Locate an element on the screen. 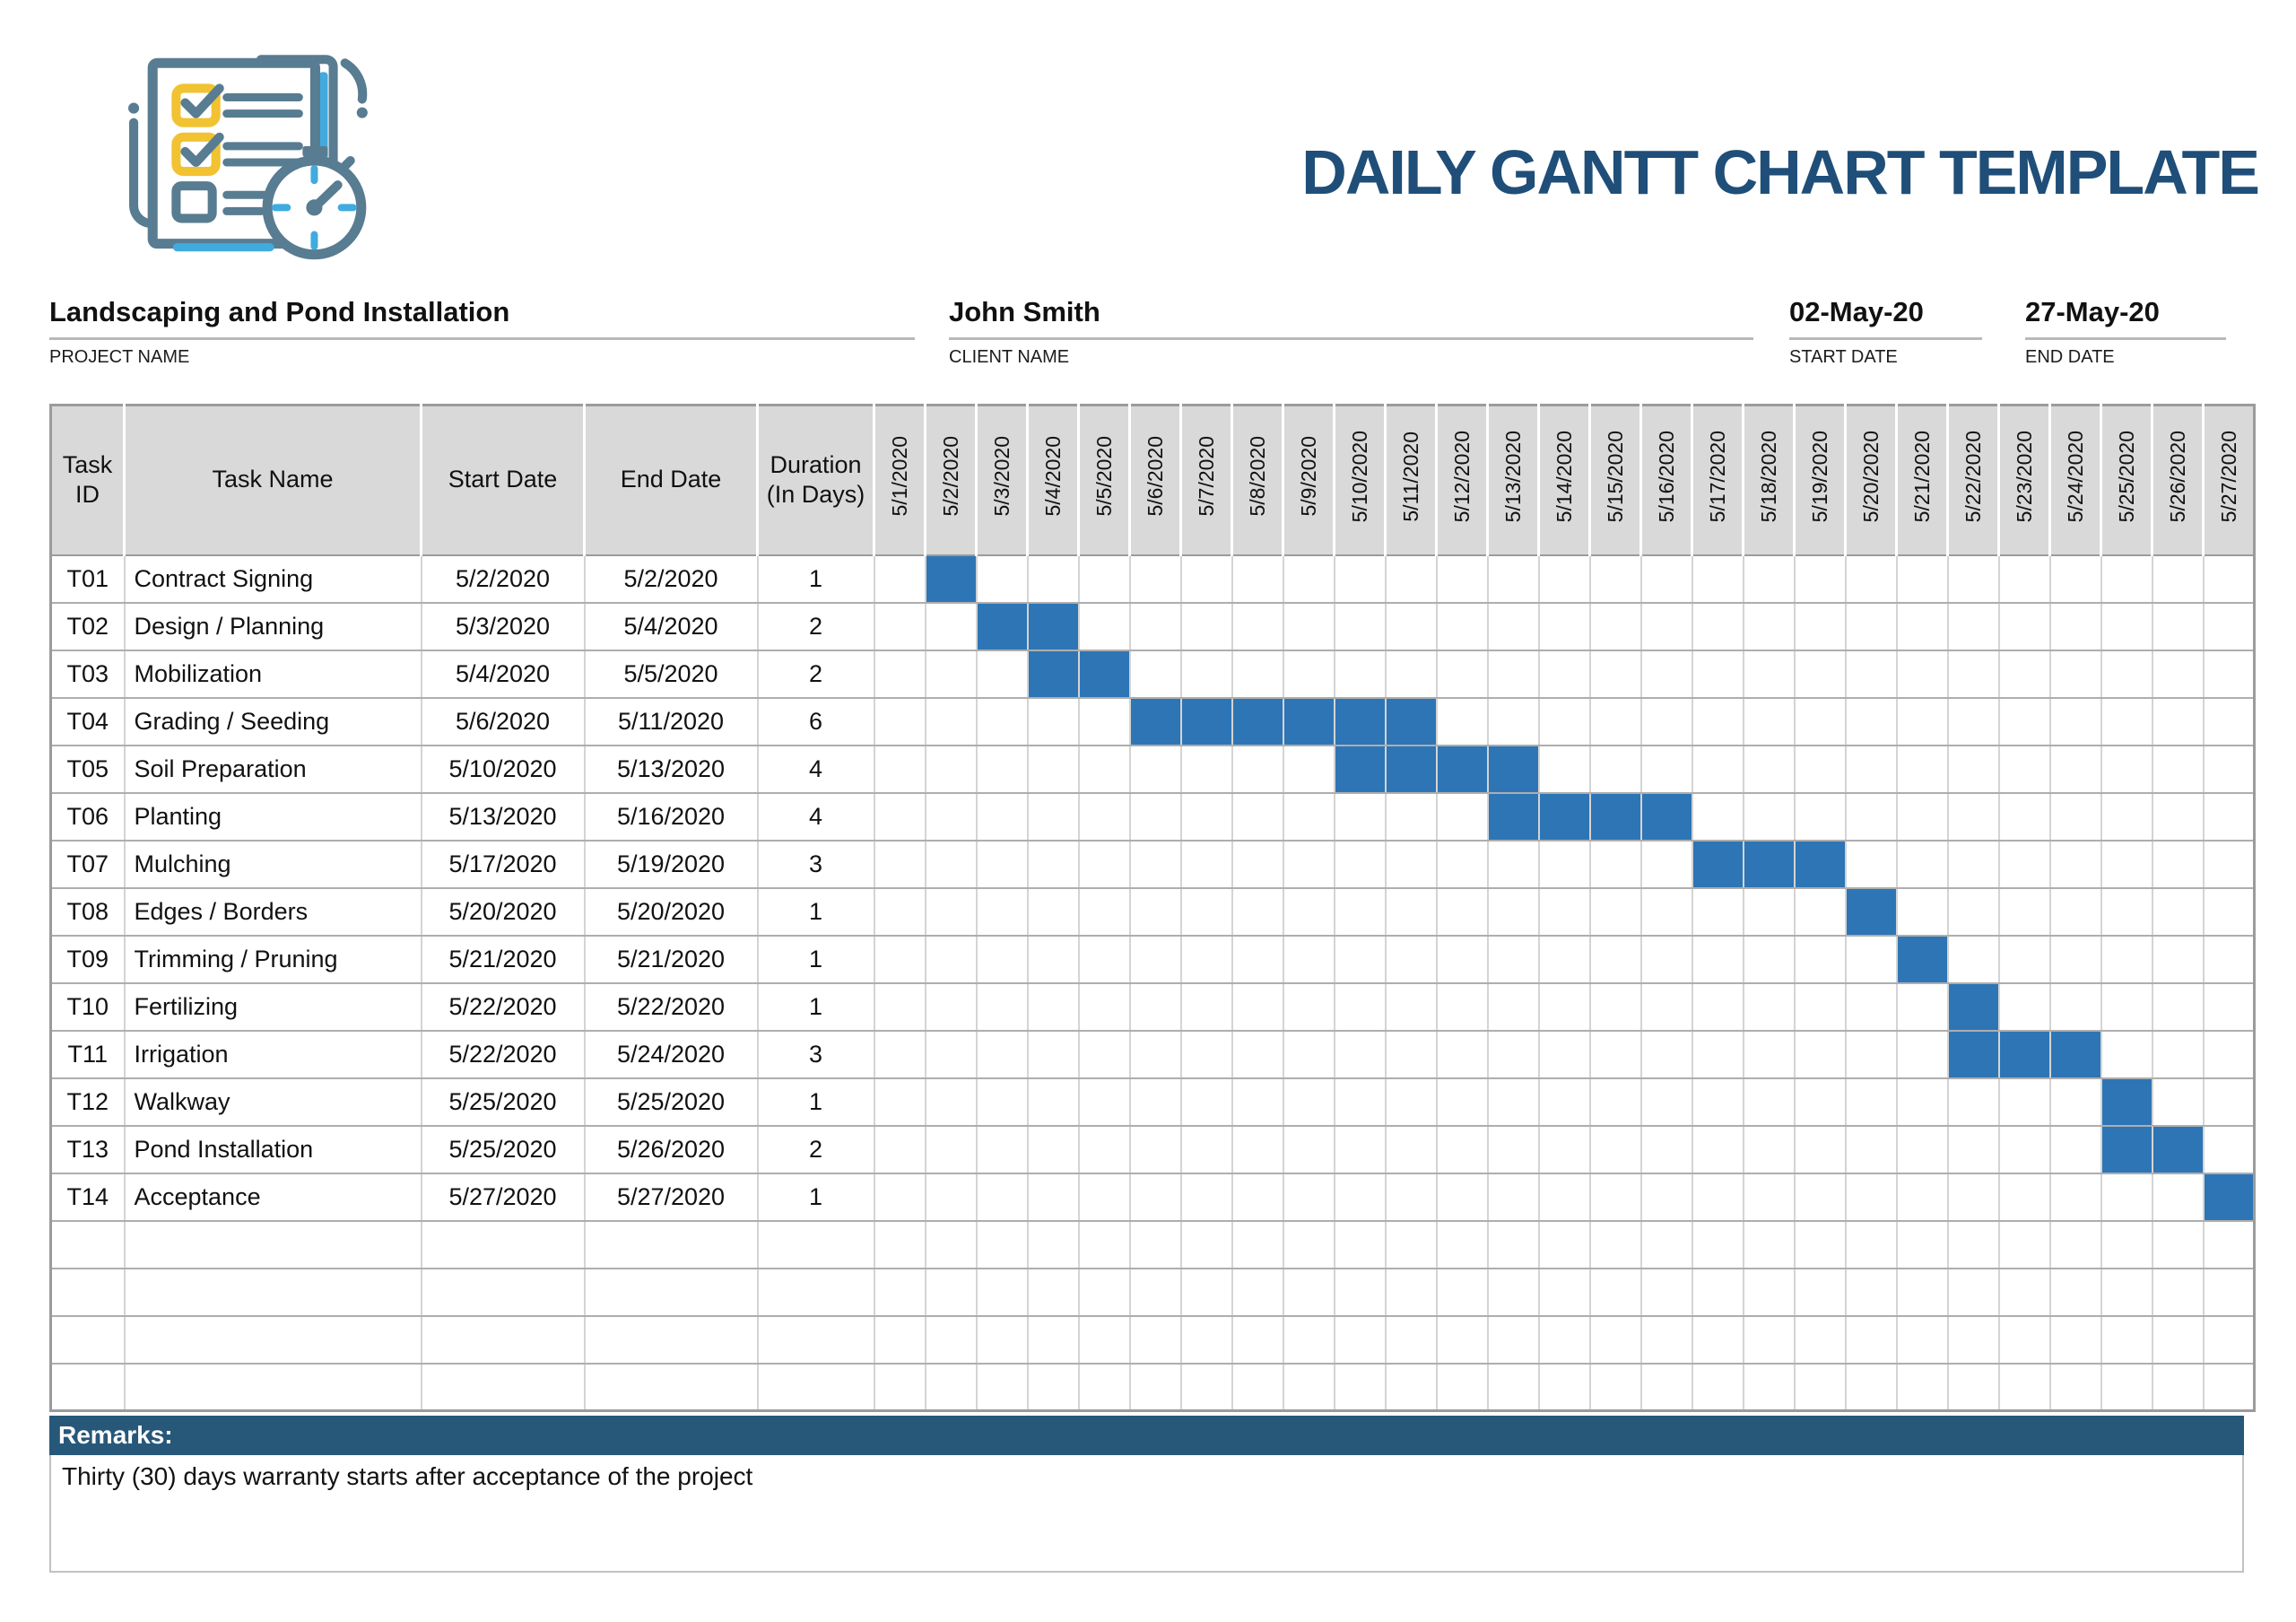  task-id-cell: T06 is located at coordinates (87, 816).